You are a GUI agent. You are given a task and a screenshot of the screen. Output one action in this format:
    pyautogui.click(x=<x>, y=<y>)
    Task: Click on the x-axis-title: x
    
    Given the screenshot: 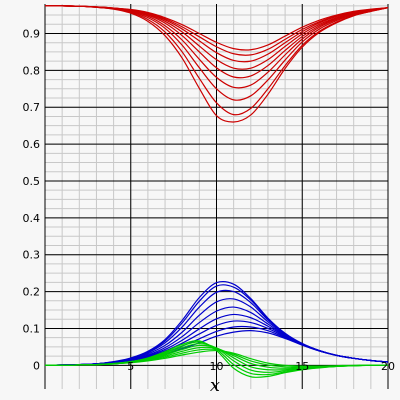 What is the action you would take?
    pyautogui.click(x=215, y=385)
    